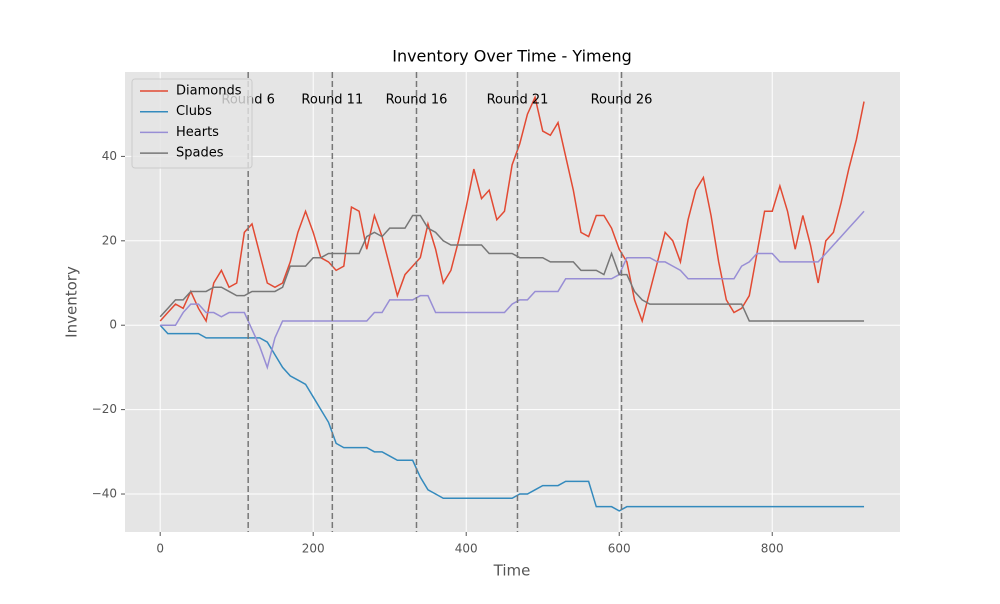 The image size is (1000, 604). What do you see at coordinates (104, 494) in the screenshot?
I see `y-tick-label: −40` at bounding box center [104, 494].